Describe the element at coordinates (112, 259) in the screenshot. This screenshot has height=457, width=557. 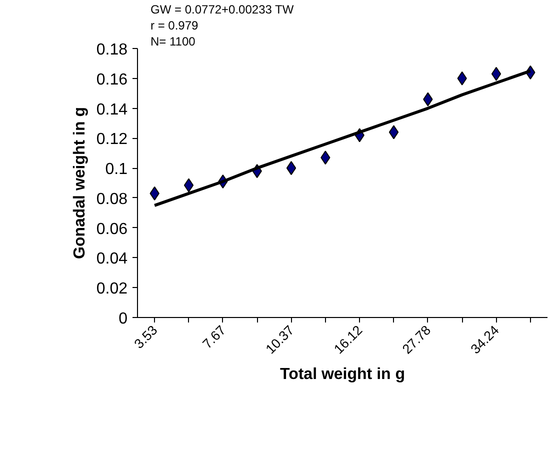
I see `y-tick-label: 0.04` at that location.